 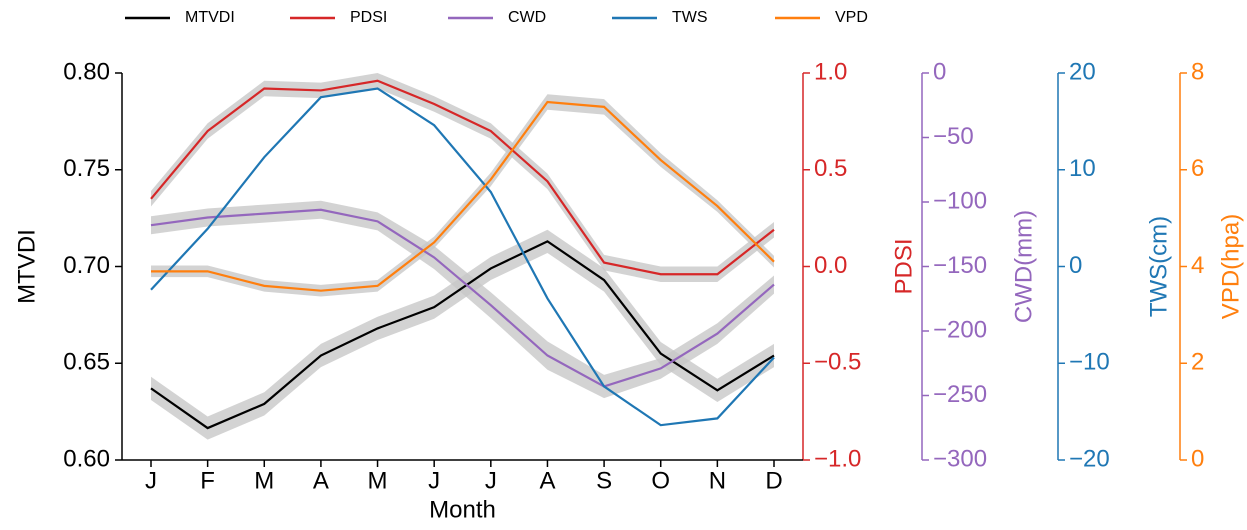 I want to click on legend-label: MTVDI, so click(x=210, y=17).